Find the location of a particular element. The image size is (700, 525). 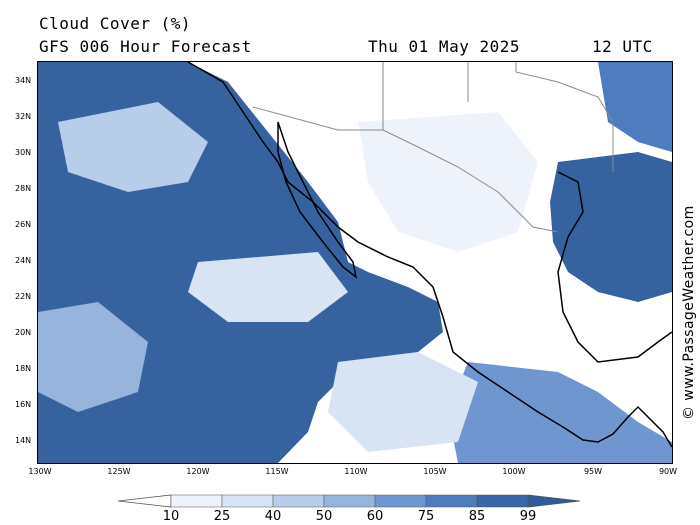

lon-label: 90W is located at coordinates (668, 471).